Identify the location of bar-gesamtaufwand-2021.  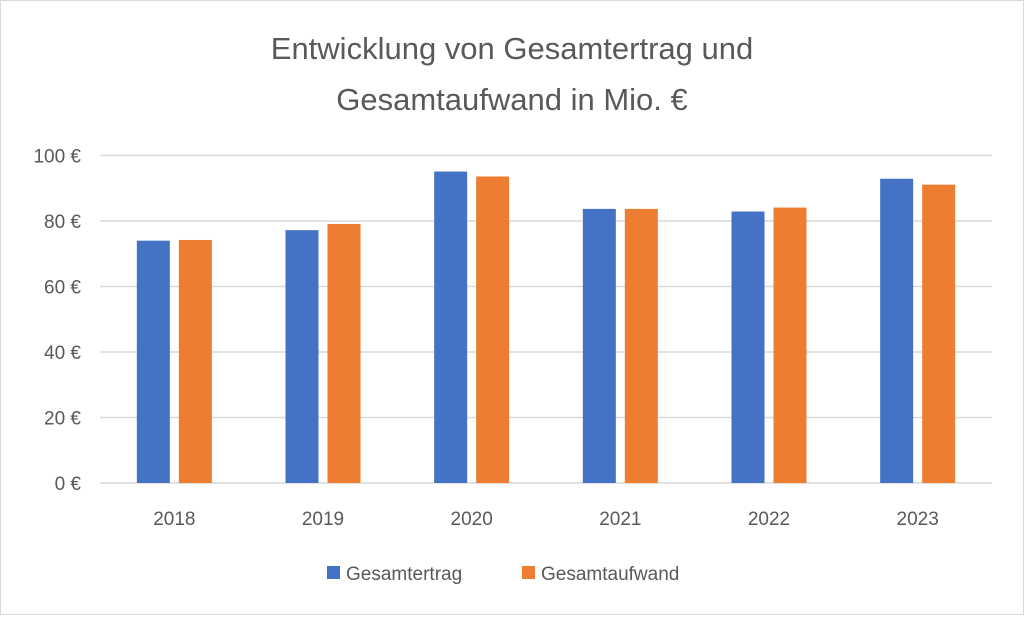
(641, 345).